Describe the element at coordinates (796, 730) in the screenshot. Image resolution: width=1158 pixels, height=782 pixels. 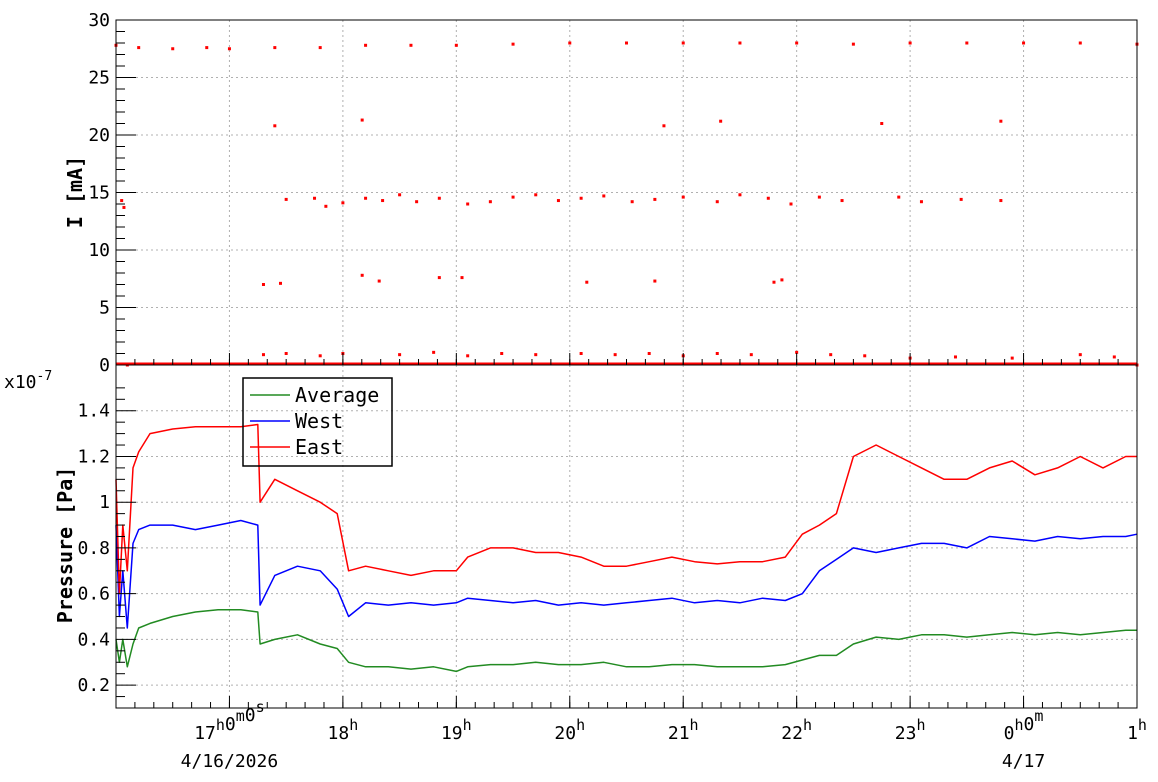
I see `xtick-label-5: 22h` at that location.